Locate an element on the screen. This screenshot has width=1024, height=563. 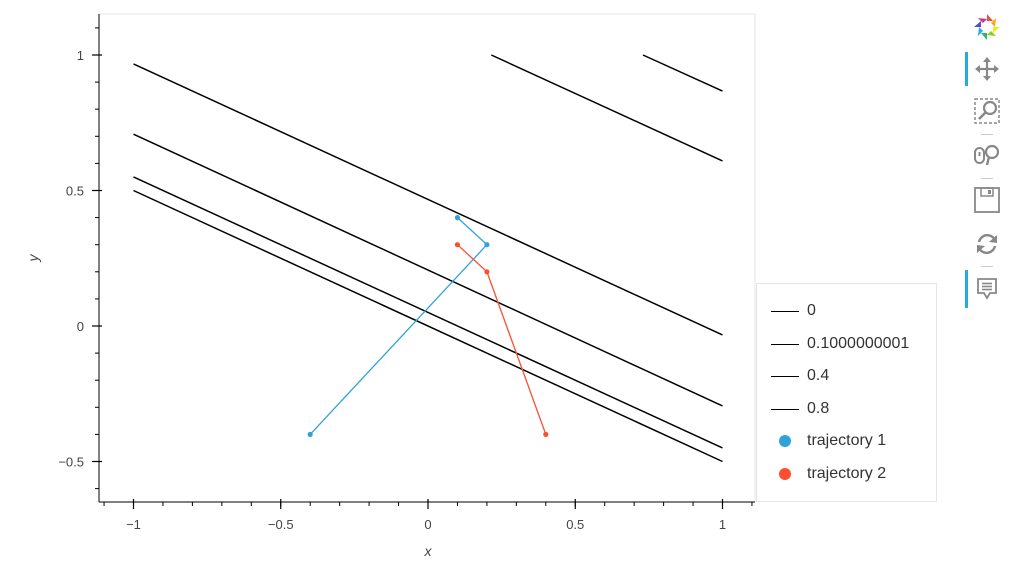
legend-item-level-0.1: 0.1000000001 is located at coordinates (840, 344).